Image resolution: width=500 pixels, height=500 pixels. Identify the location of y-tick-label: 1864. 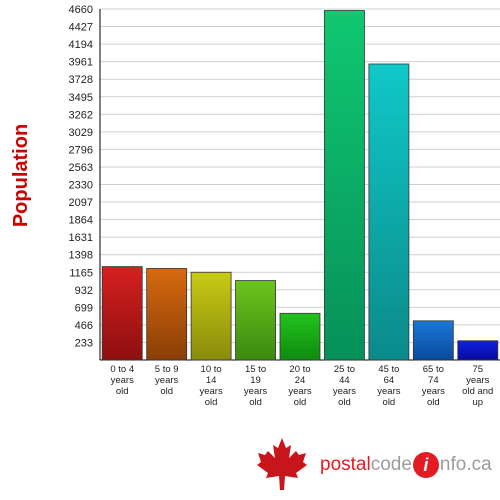
(81, 221).